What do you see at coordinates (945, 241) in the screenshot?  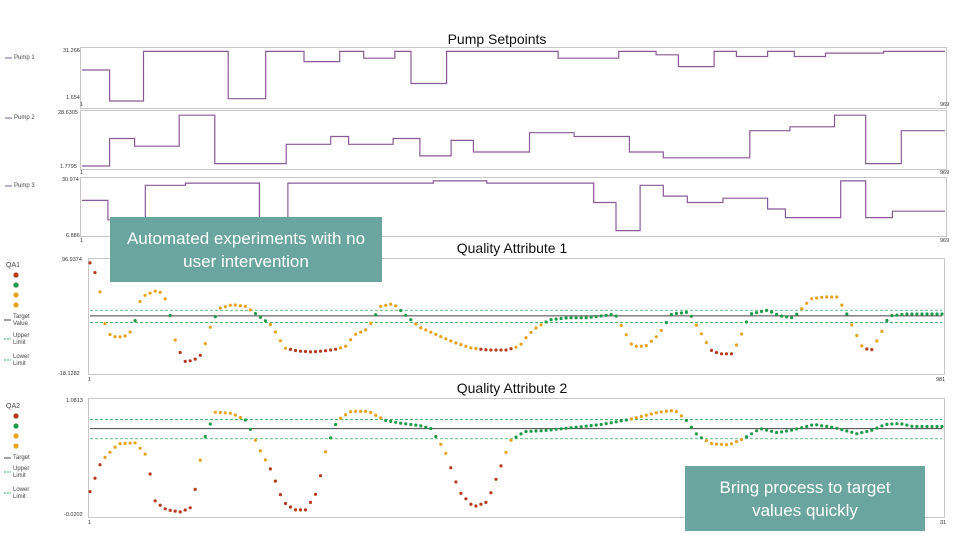 I see `pump-3-xmax-label: 969` at bounding box center [945, 241].